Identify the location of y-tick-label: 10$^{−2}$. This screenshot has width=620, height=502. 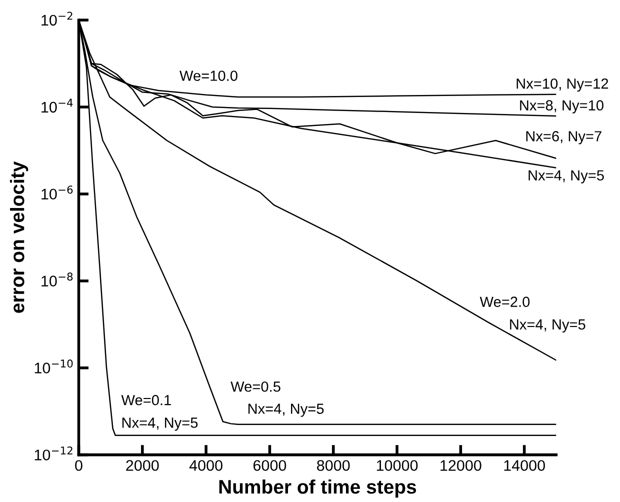
(57, 19).